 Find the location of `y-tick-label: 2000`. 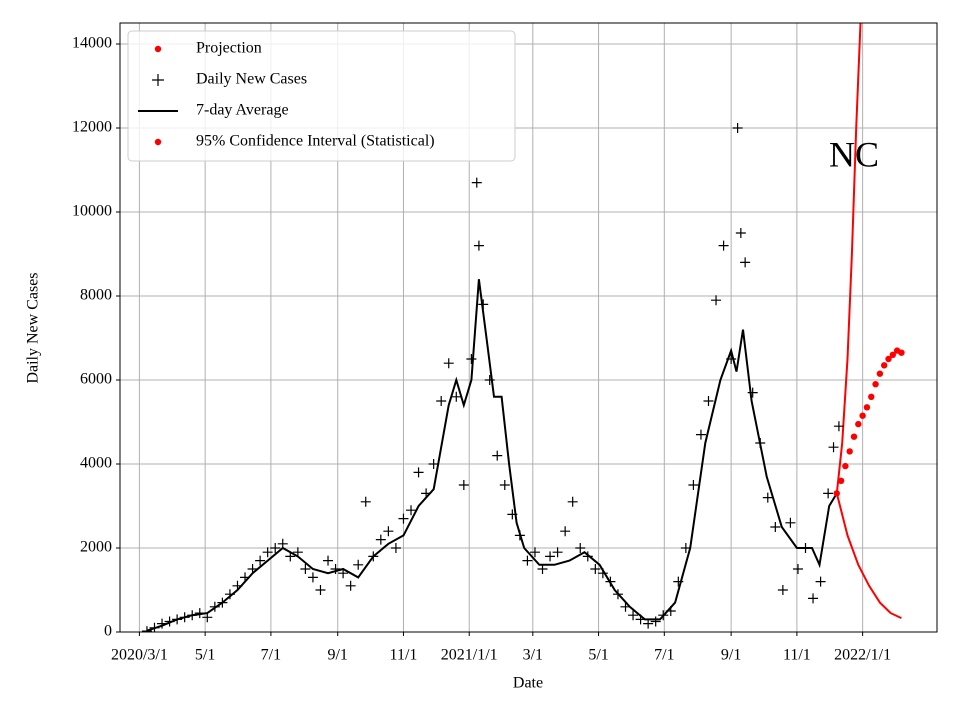

y-tick-label: 2000 is located at coordinates (96, 547).